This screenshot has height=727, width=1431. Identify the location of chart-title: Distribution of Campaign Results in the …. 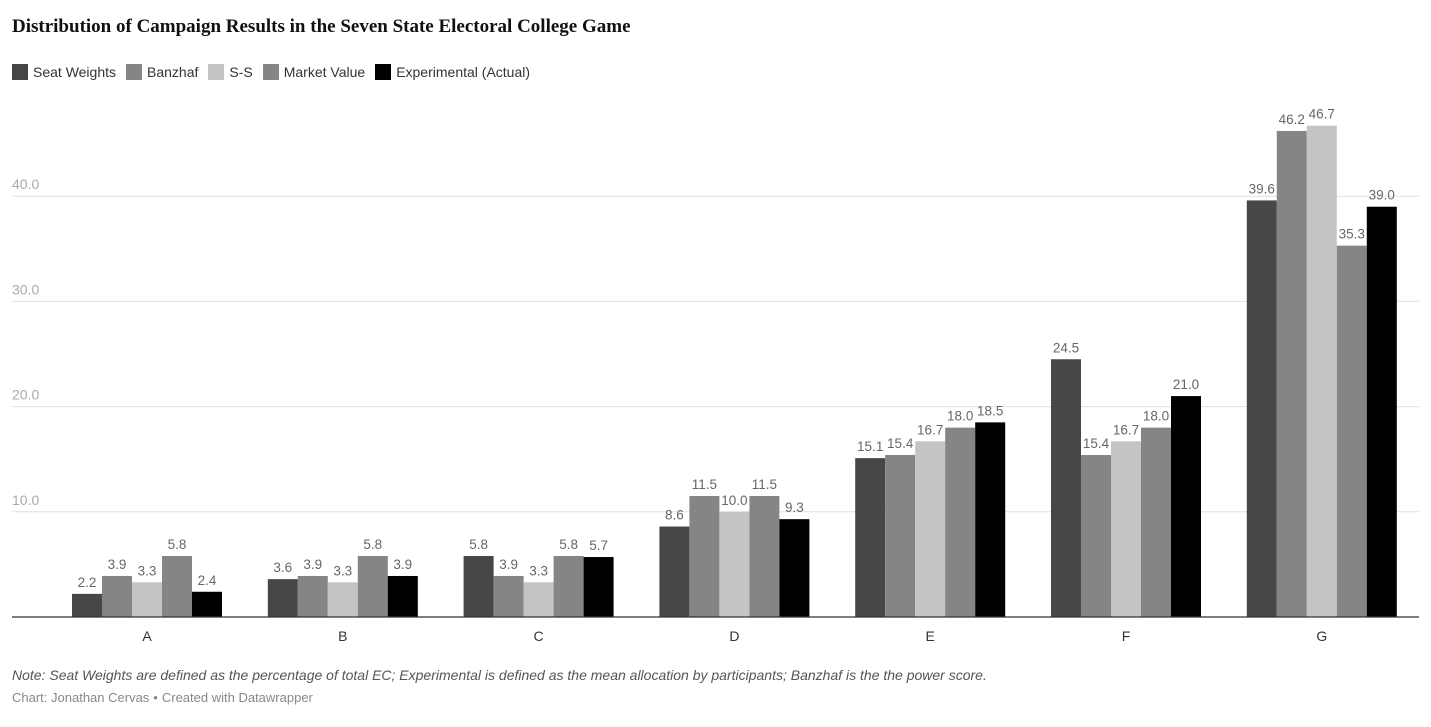
(321, 26).